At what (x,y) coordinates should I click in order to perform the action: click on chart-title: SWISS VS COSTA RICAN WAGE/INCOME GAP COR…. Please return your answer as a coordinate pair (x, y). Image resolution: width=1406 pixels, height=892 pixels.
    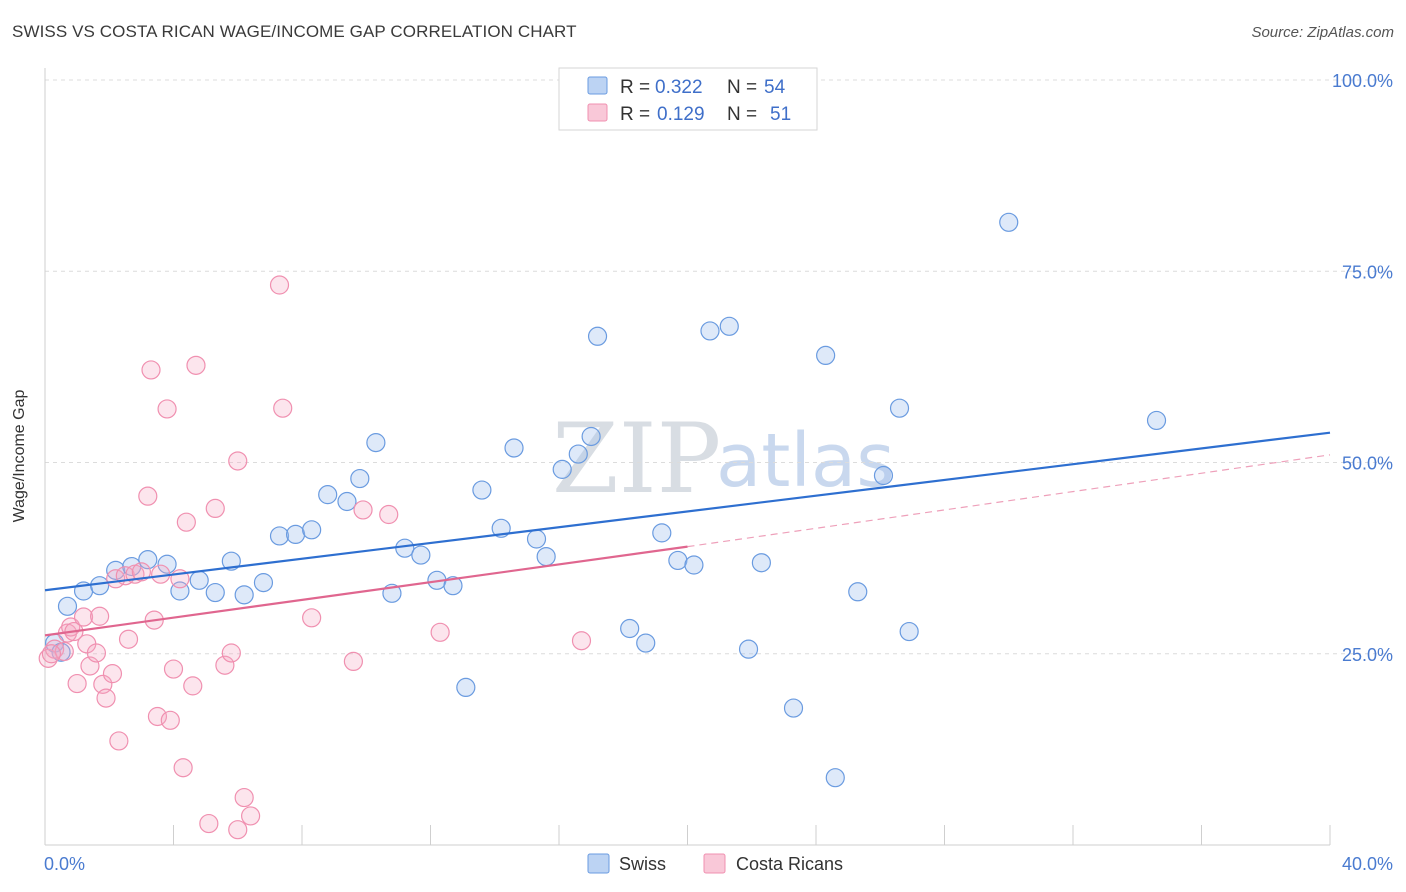
    Looking at the image, I should click on (294, 31).